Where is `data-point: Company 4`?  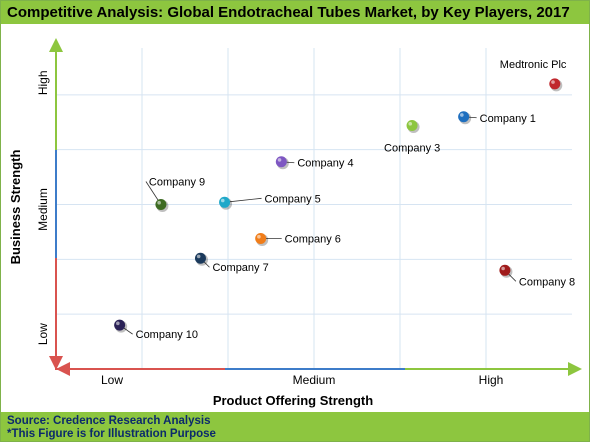
data-point: Company 4 is located at coordinates (314, 163).